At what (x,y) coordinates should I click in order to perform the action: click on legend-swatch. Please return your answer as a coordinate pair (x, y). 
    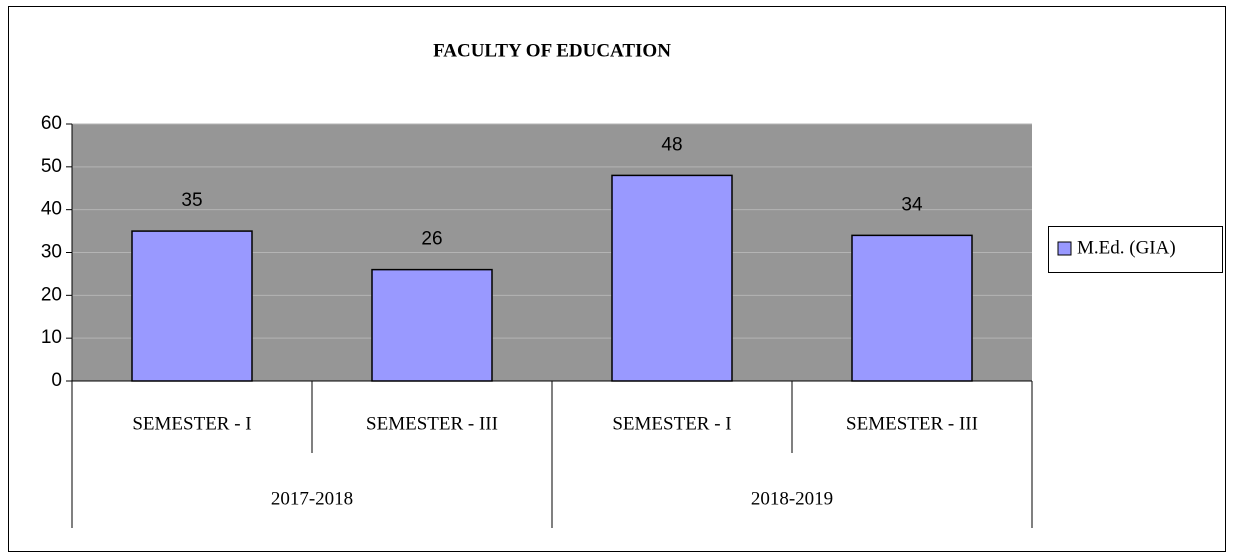
    Looking at the image, I should click on (1064, 248).